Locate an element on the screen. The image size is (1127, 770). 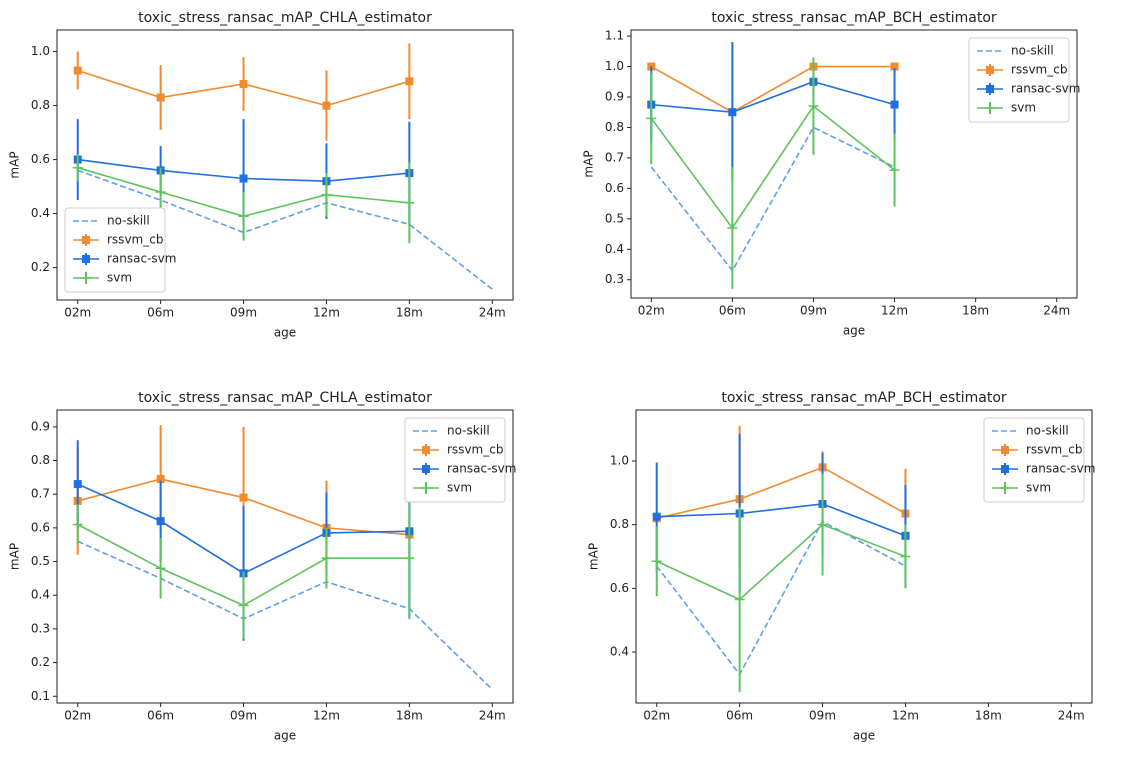
axes-frame is located at coordinates (854, 164).